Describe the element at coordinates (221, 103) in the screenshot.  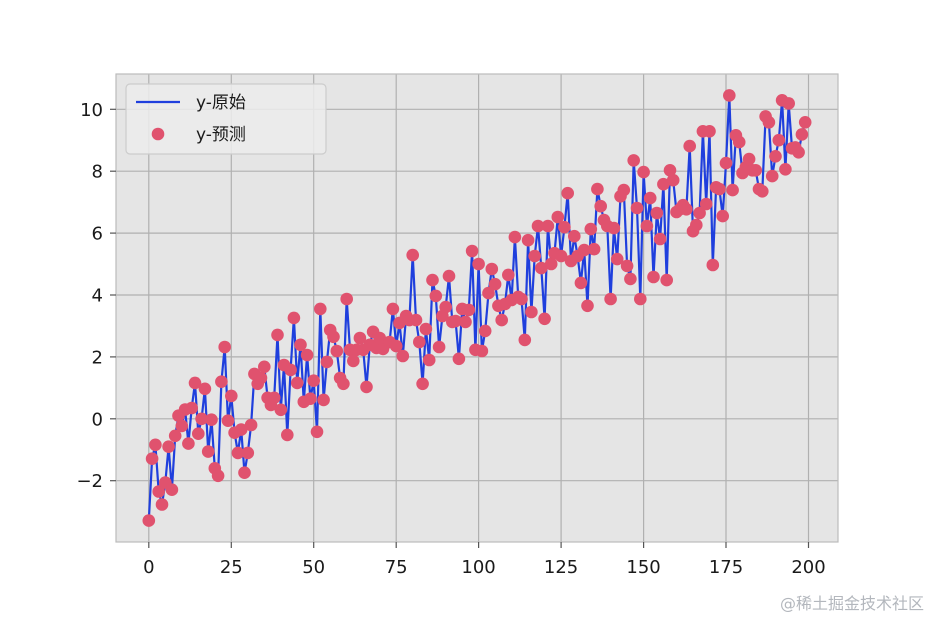
I see `legend-label-original: y-原始` at that location.